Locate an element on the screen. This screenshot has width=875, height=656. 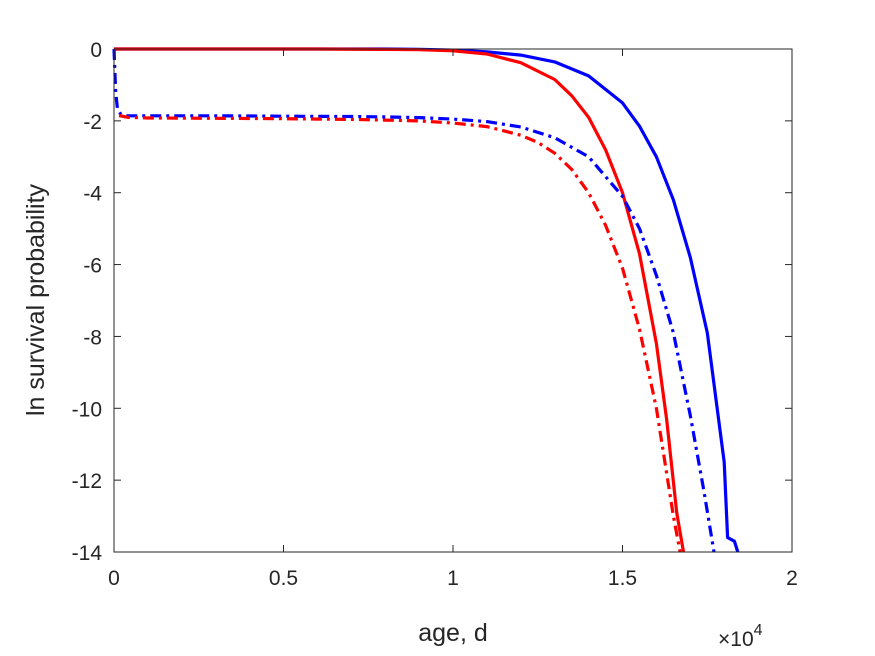
x-axis-label: age, d is located at coordinates (453, 633).